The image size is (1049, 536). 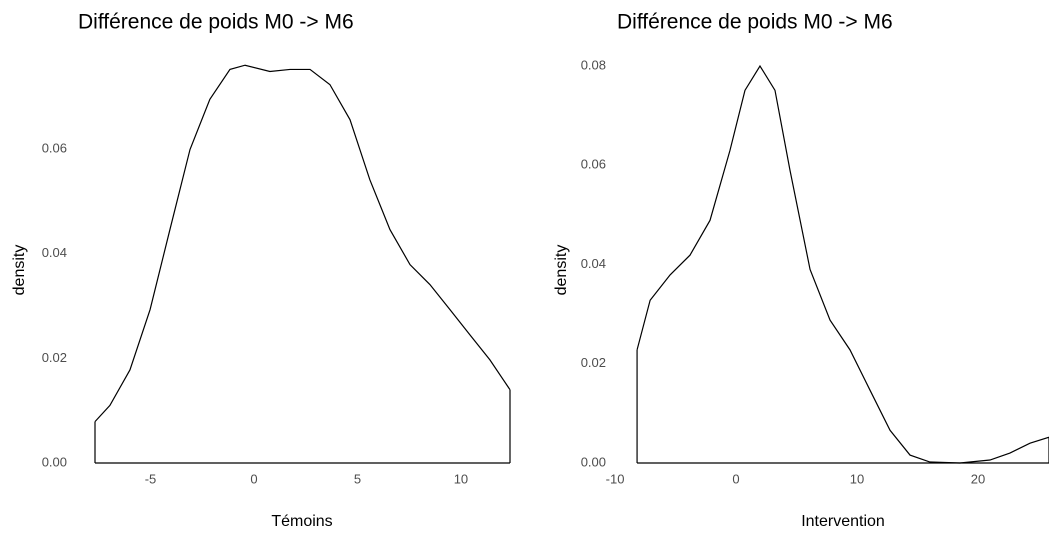 What do you see at coordinates (615, 478) in the screenshot?
I see `x-tick-label: -10` at bounding box center [615, 478].